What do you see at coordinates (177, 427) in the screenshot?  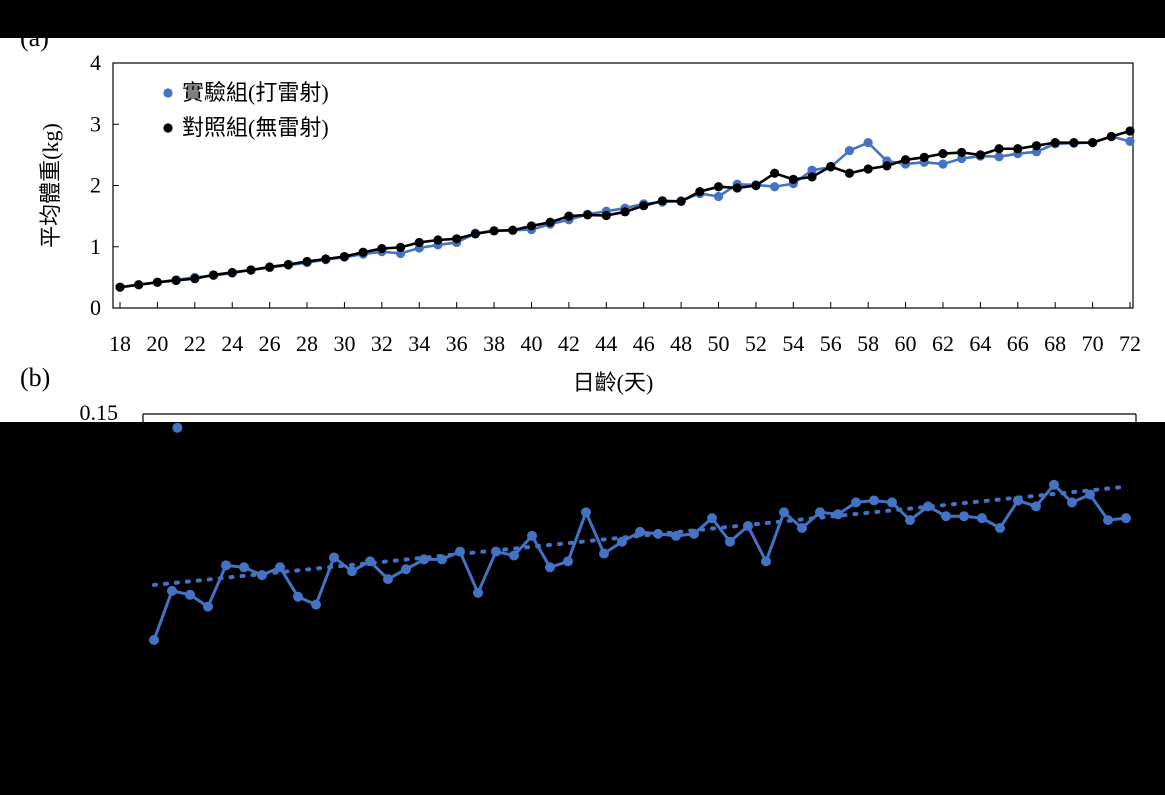 I see `outlier-point` at bounding box center [177, 427].